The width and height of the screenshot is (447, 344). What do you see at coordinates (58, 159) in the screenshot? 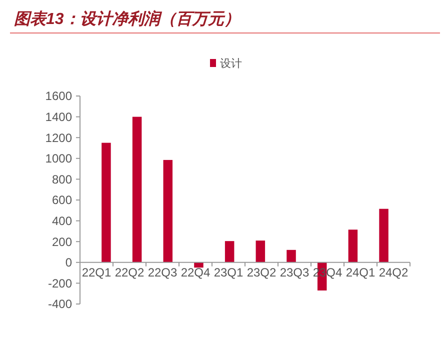
I see `y-tick-label: 1000` at bounding box center [58, 159].